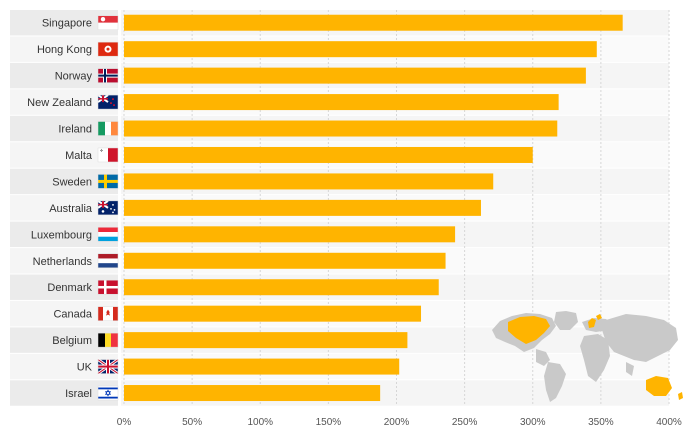 This screenshot has height=438, width=700. Describe the element at coordinates (192, 422) in the screenshot. I see `x-tick-label: 50%` at that location.